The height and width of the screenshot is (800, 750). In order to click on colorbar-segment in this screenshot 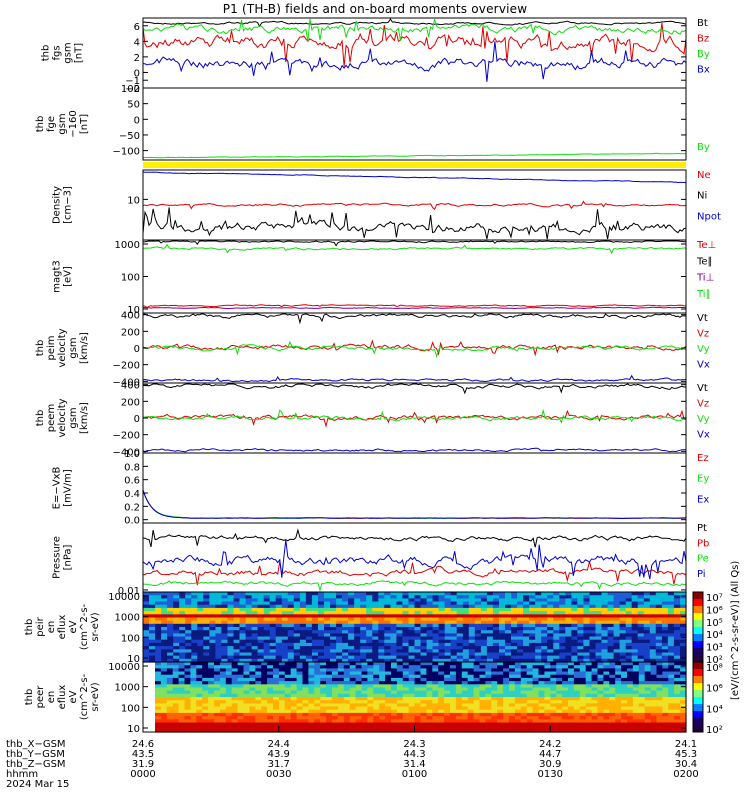, I will do `click(698, 610)`.